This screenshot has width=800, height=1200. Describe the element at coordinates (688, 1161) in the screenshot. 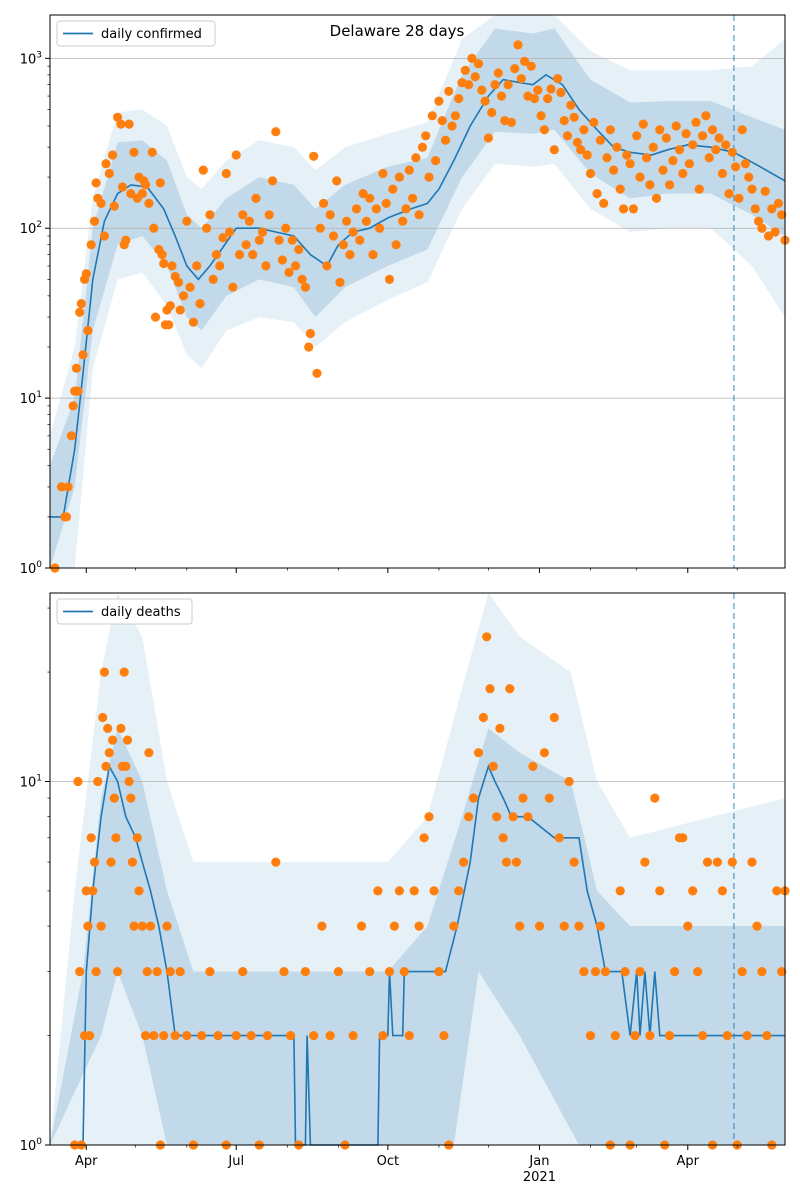

I see `x-tick-label: Apr` at that location.